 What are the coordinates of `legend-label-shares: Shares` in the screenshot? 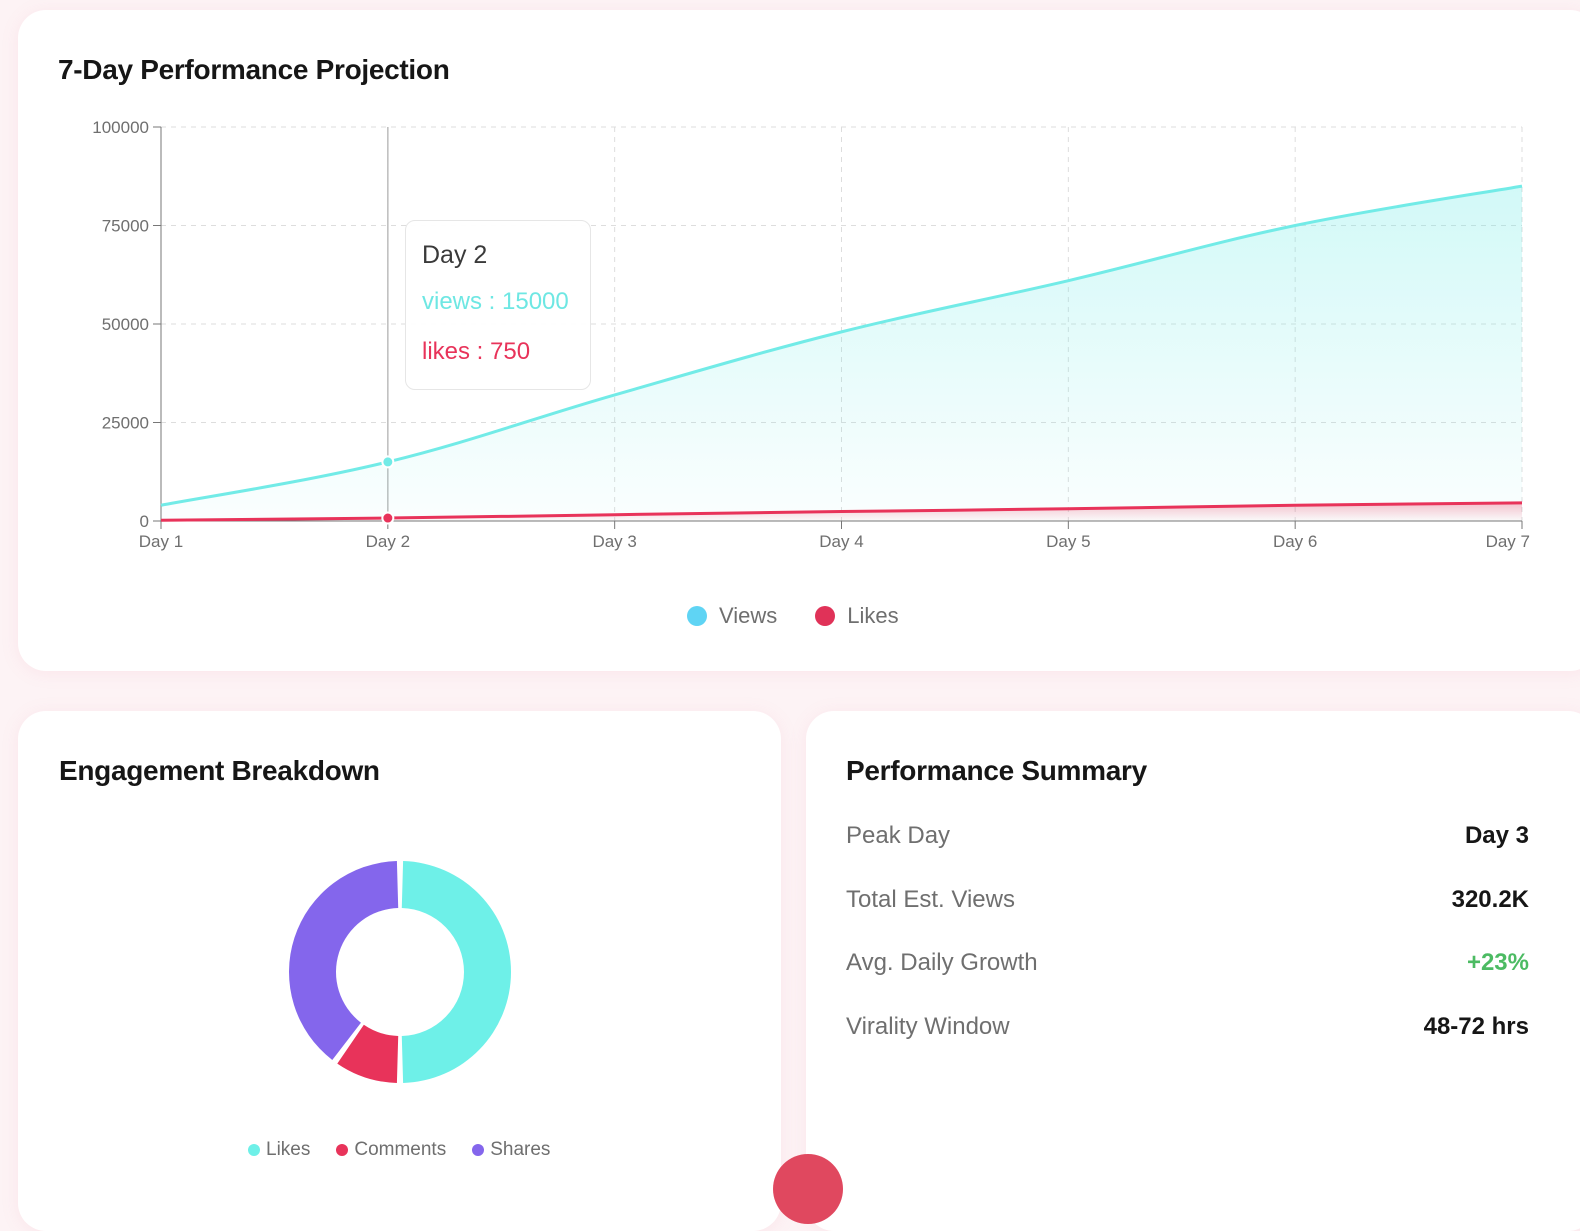 It's located at (520, 1149).